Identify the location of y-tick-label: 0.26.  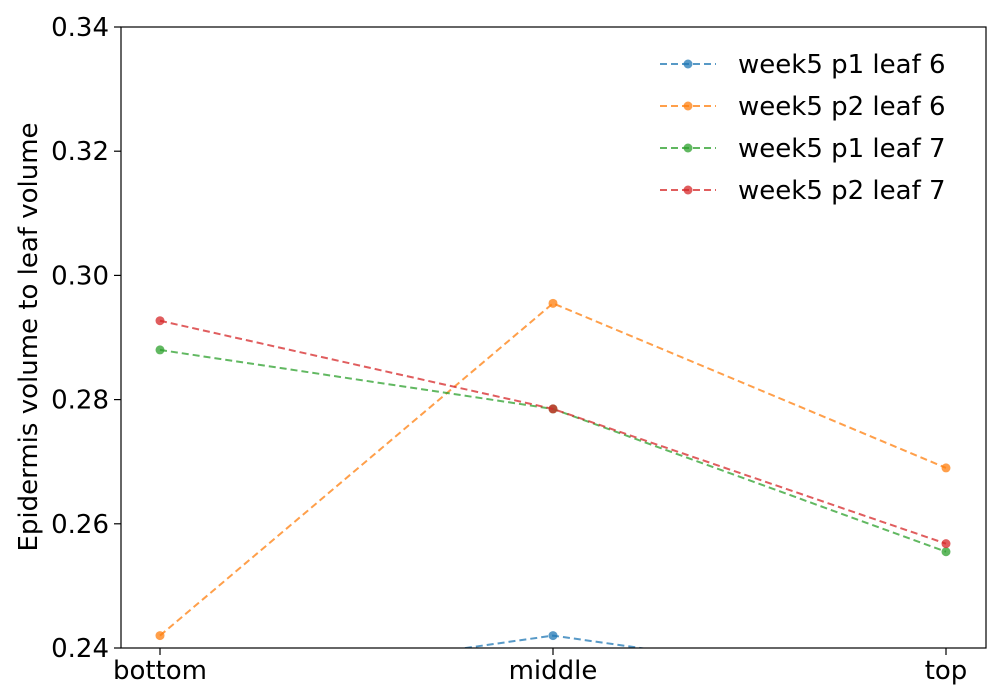
(80, 525).